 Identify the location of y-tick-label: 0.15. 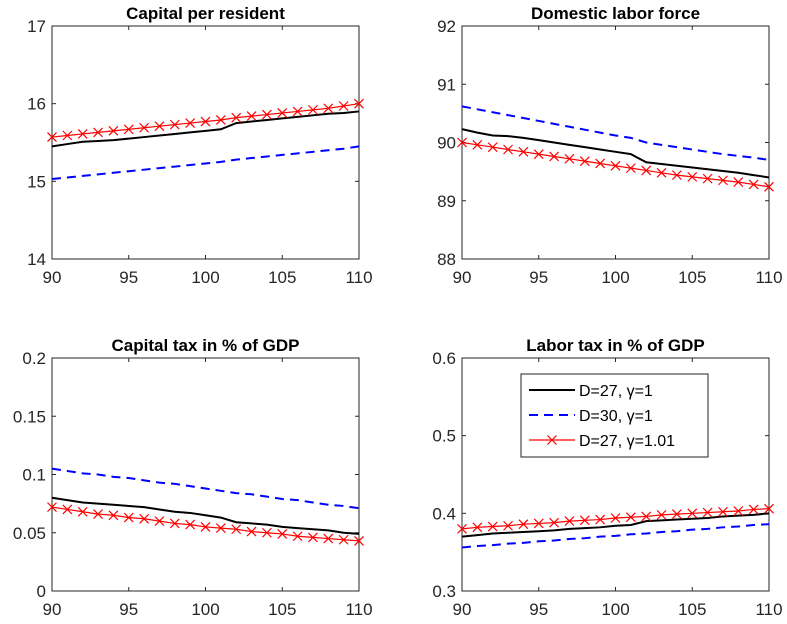
(29, 416).